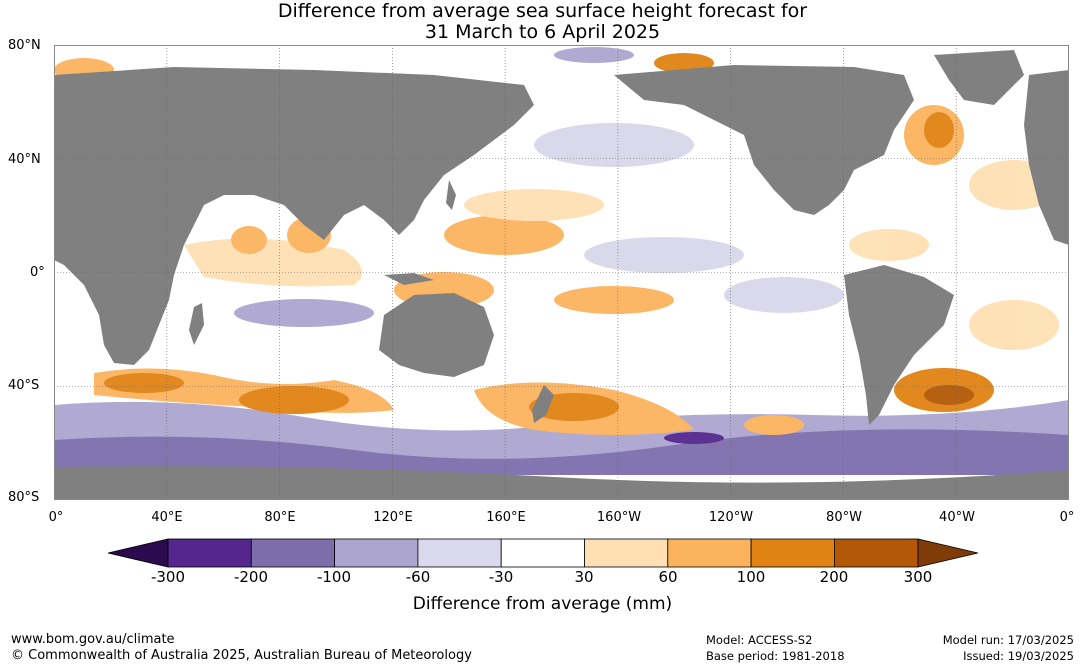 The width and height of the screenshot is (1085, 667). I want to click on south-australia-positive, so click(294, 400).